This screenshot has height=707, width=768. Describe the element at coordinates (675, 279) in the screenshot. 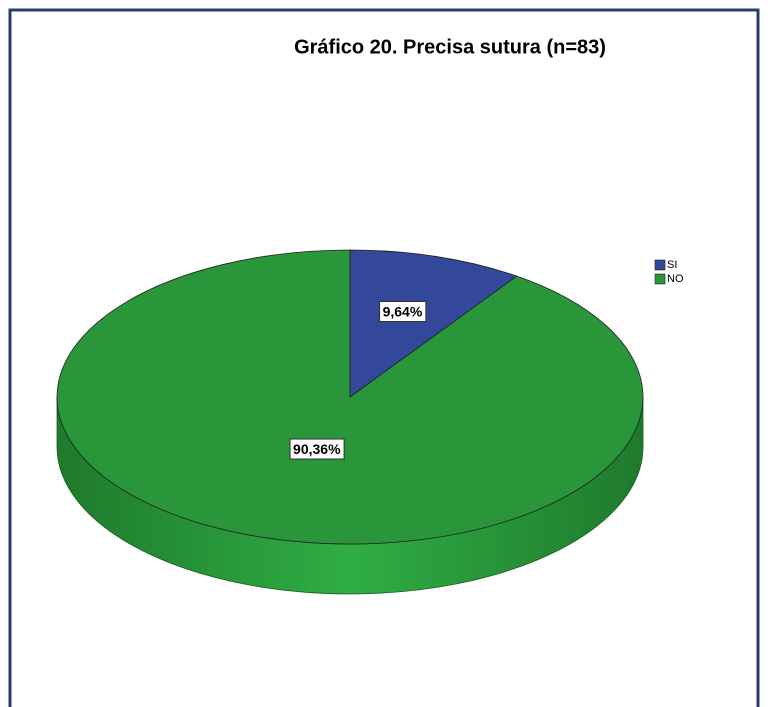

I see `legend-label: NO` at that location.